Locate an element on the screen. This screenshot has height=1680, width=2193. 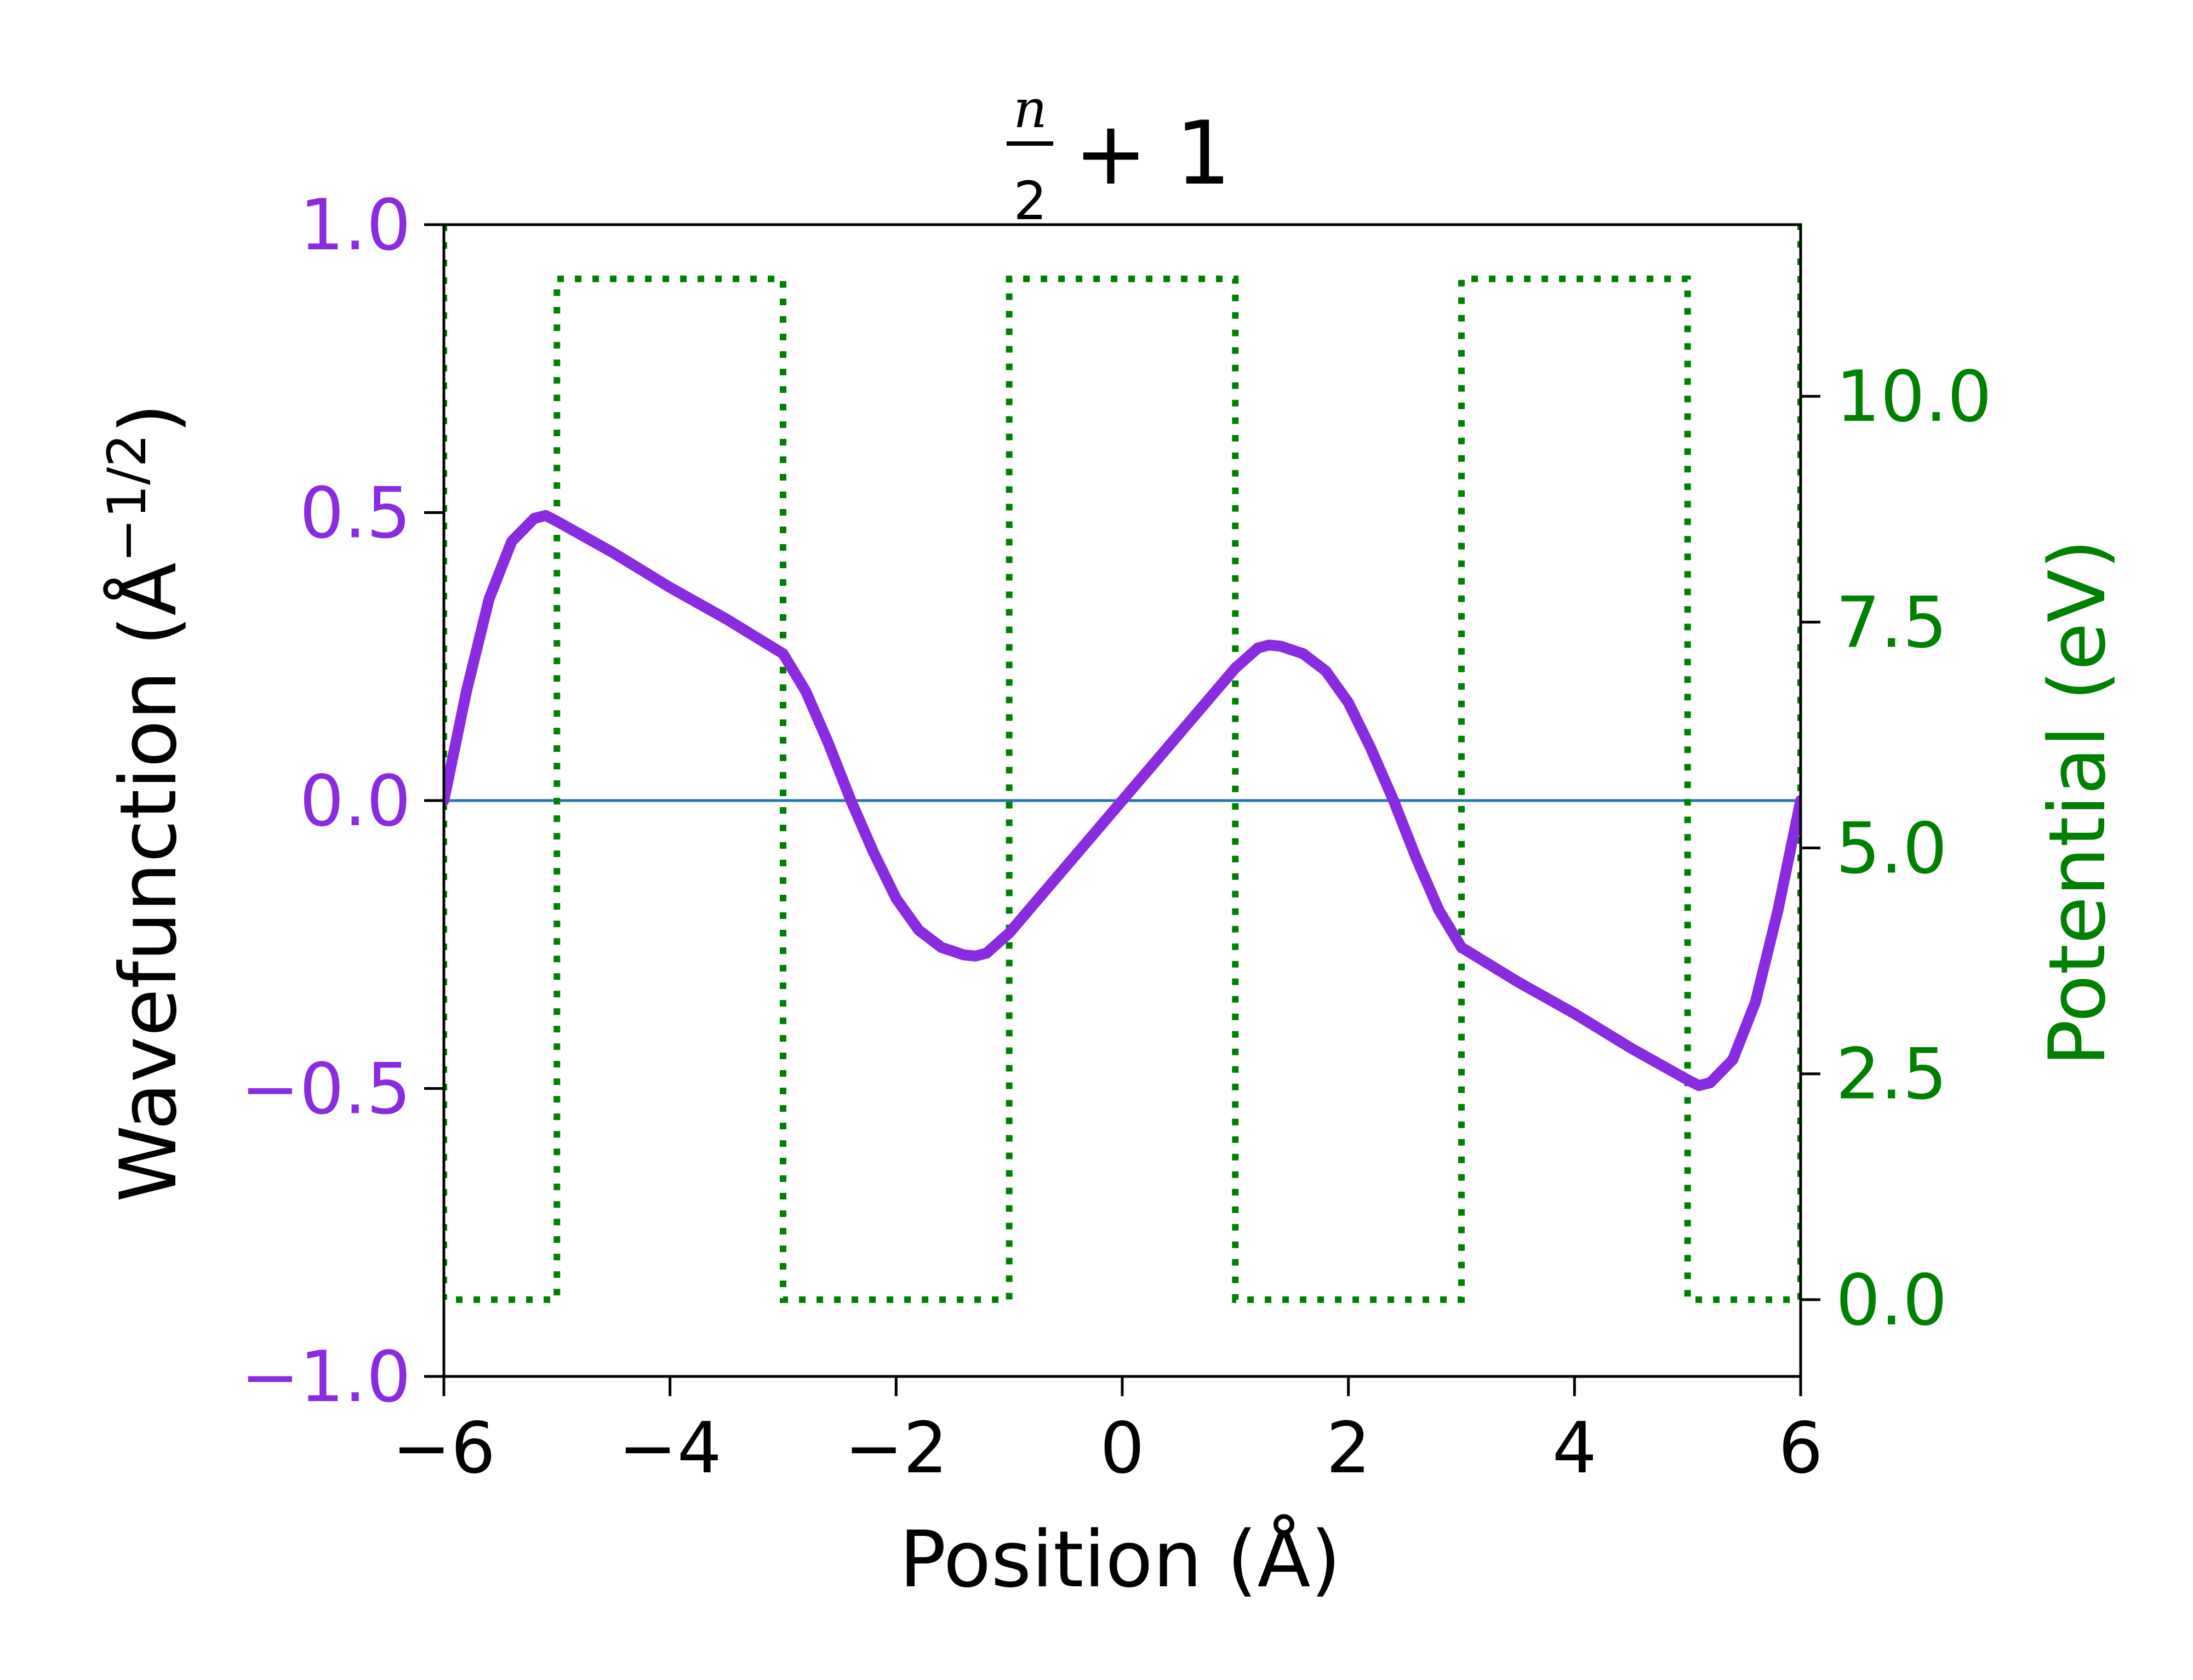
title-numerator: n is located at coordinates (1030, 109).